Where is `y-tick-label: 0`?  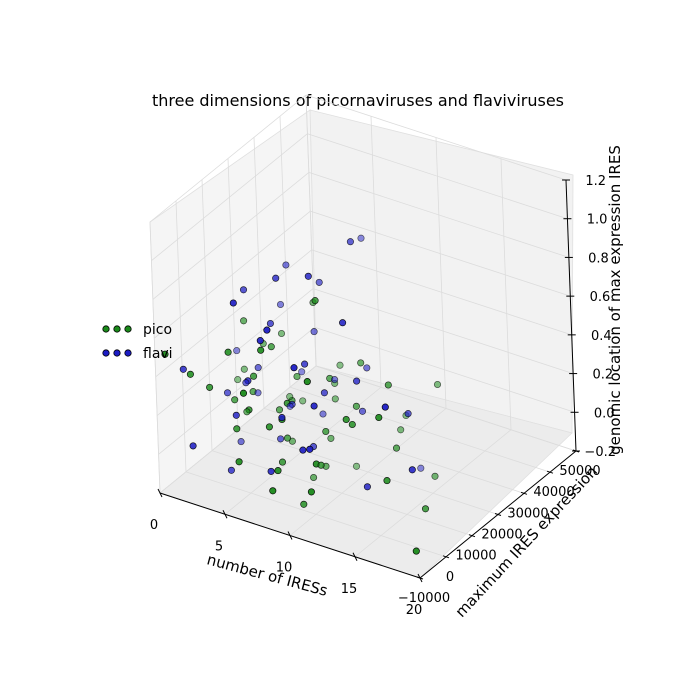
y-tick-label: 0 is located at coordinates (450, 577).